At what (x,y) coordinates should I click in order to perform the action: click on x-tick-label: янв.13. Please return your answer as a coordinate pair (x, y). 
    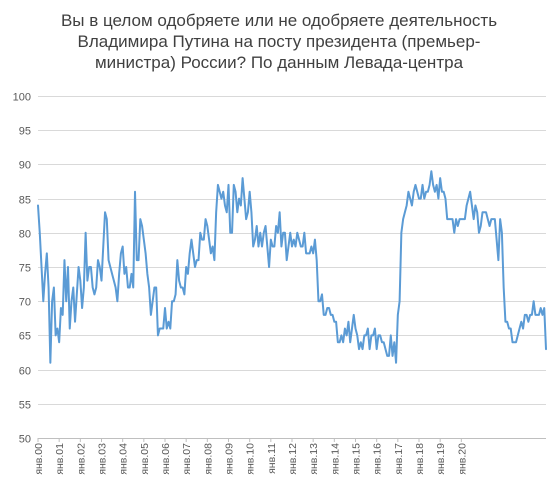
    Looking at the image, I should click on (314, 459).